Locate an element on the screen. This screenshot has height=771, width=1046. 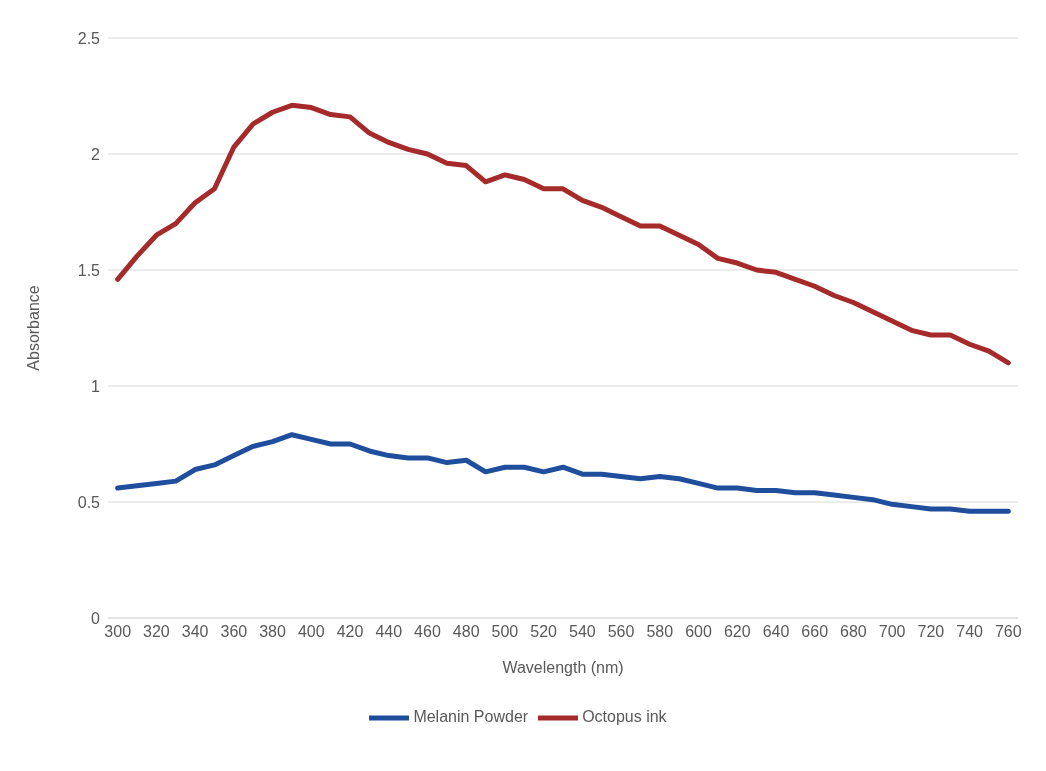
x-tick-label: 620 is located at coordinates (737, 632).